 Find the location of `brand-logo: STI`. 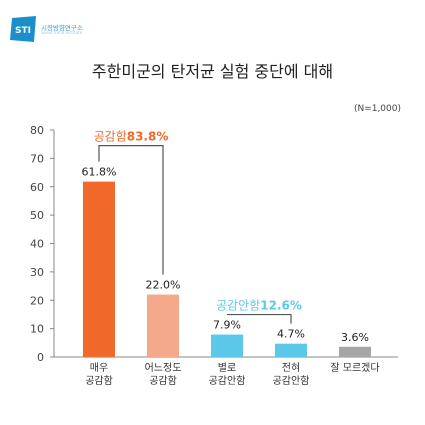

brand-logo: STI is located at coordinates (23, 29).